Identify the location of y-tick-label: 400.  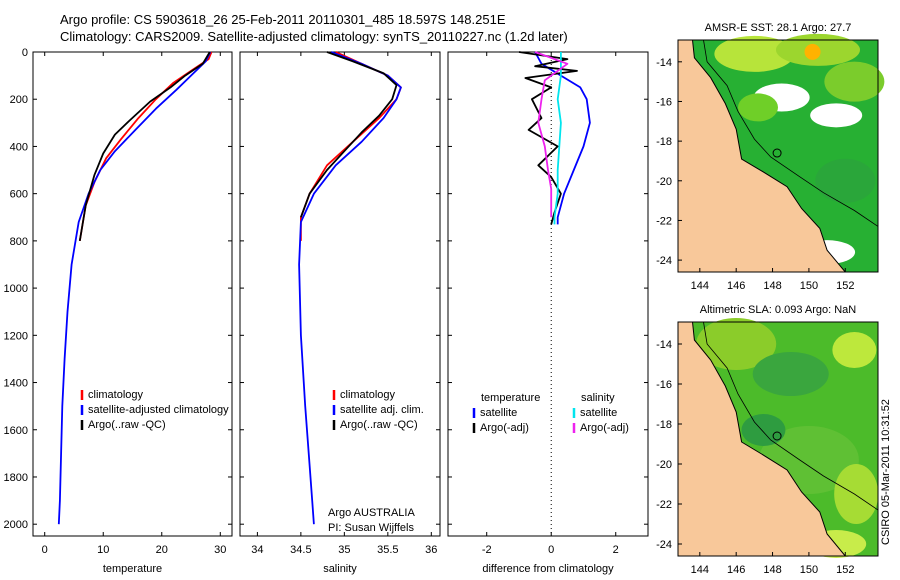
(19, 147).